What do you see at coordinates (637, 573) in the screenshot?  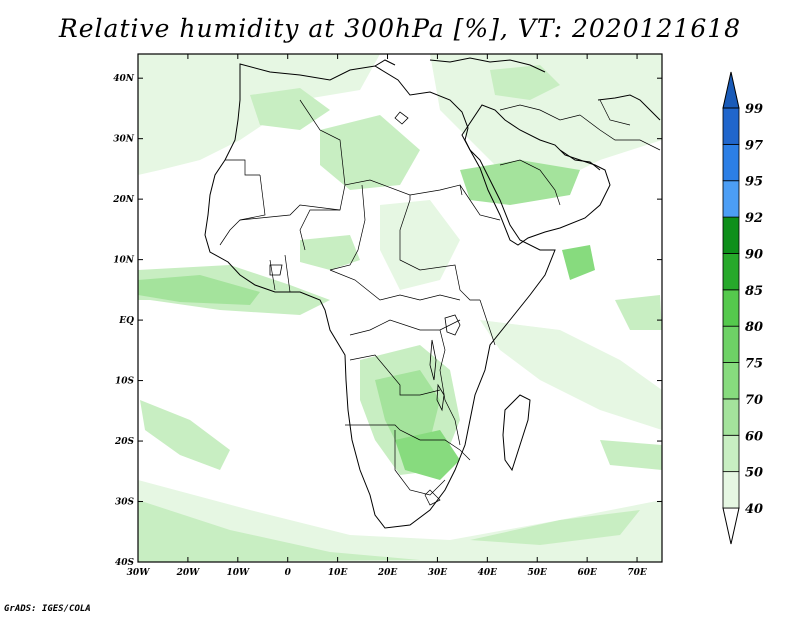 I see `lon-tick-label: 70E` at bounding box center [637, 573].